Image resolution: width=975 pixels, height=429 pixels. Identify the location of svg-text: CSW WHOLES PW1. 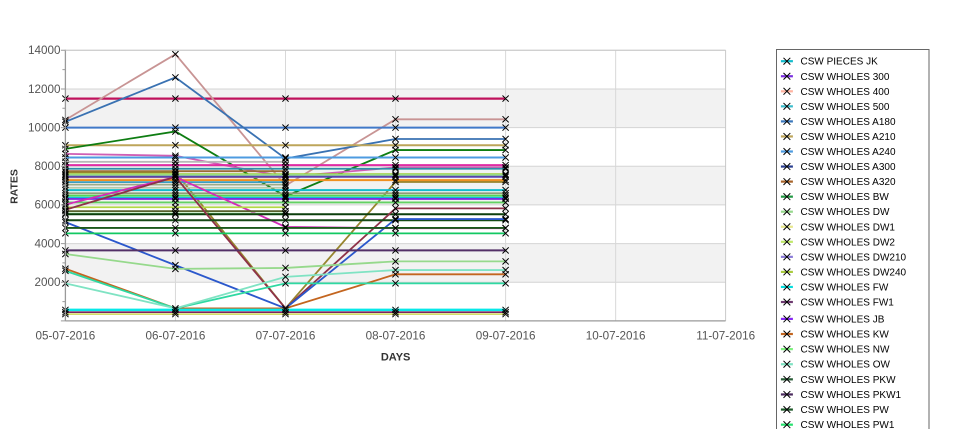
(848, 424).